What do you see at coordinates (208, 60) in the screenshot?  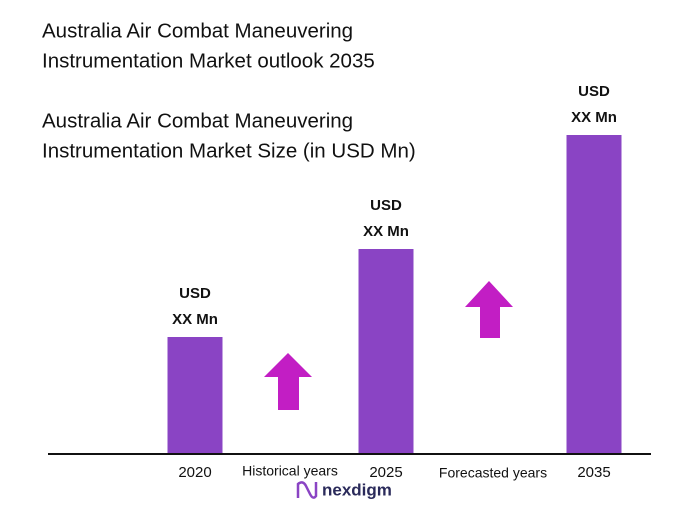 I see `chart-title: Instrumentation Market outlook 2035` at bounding box center [208, 60].